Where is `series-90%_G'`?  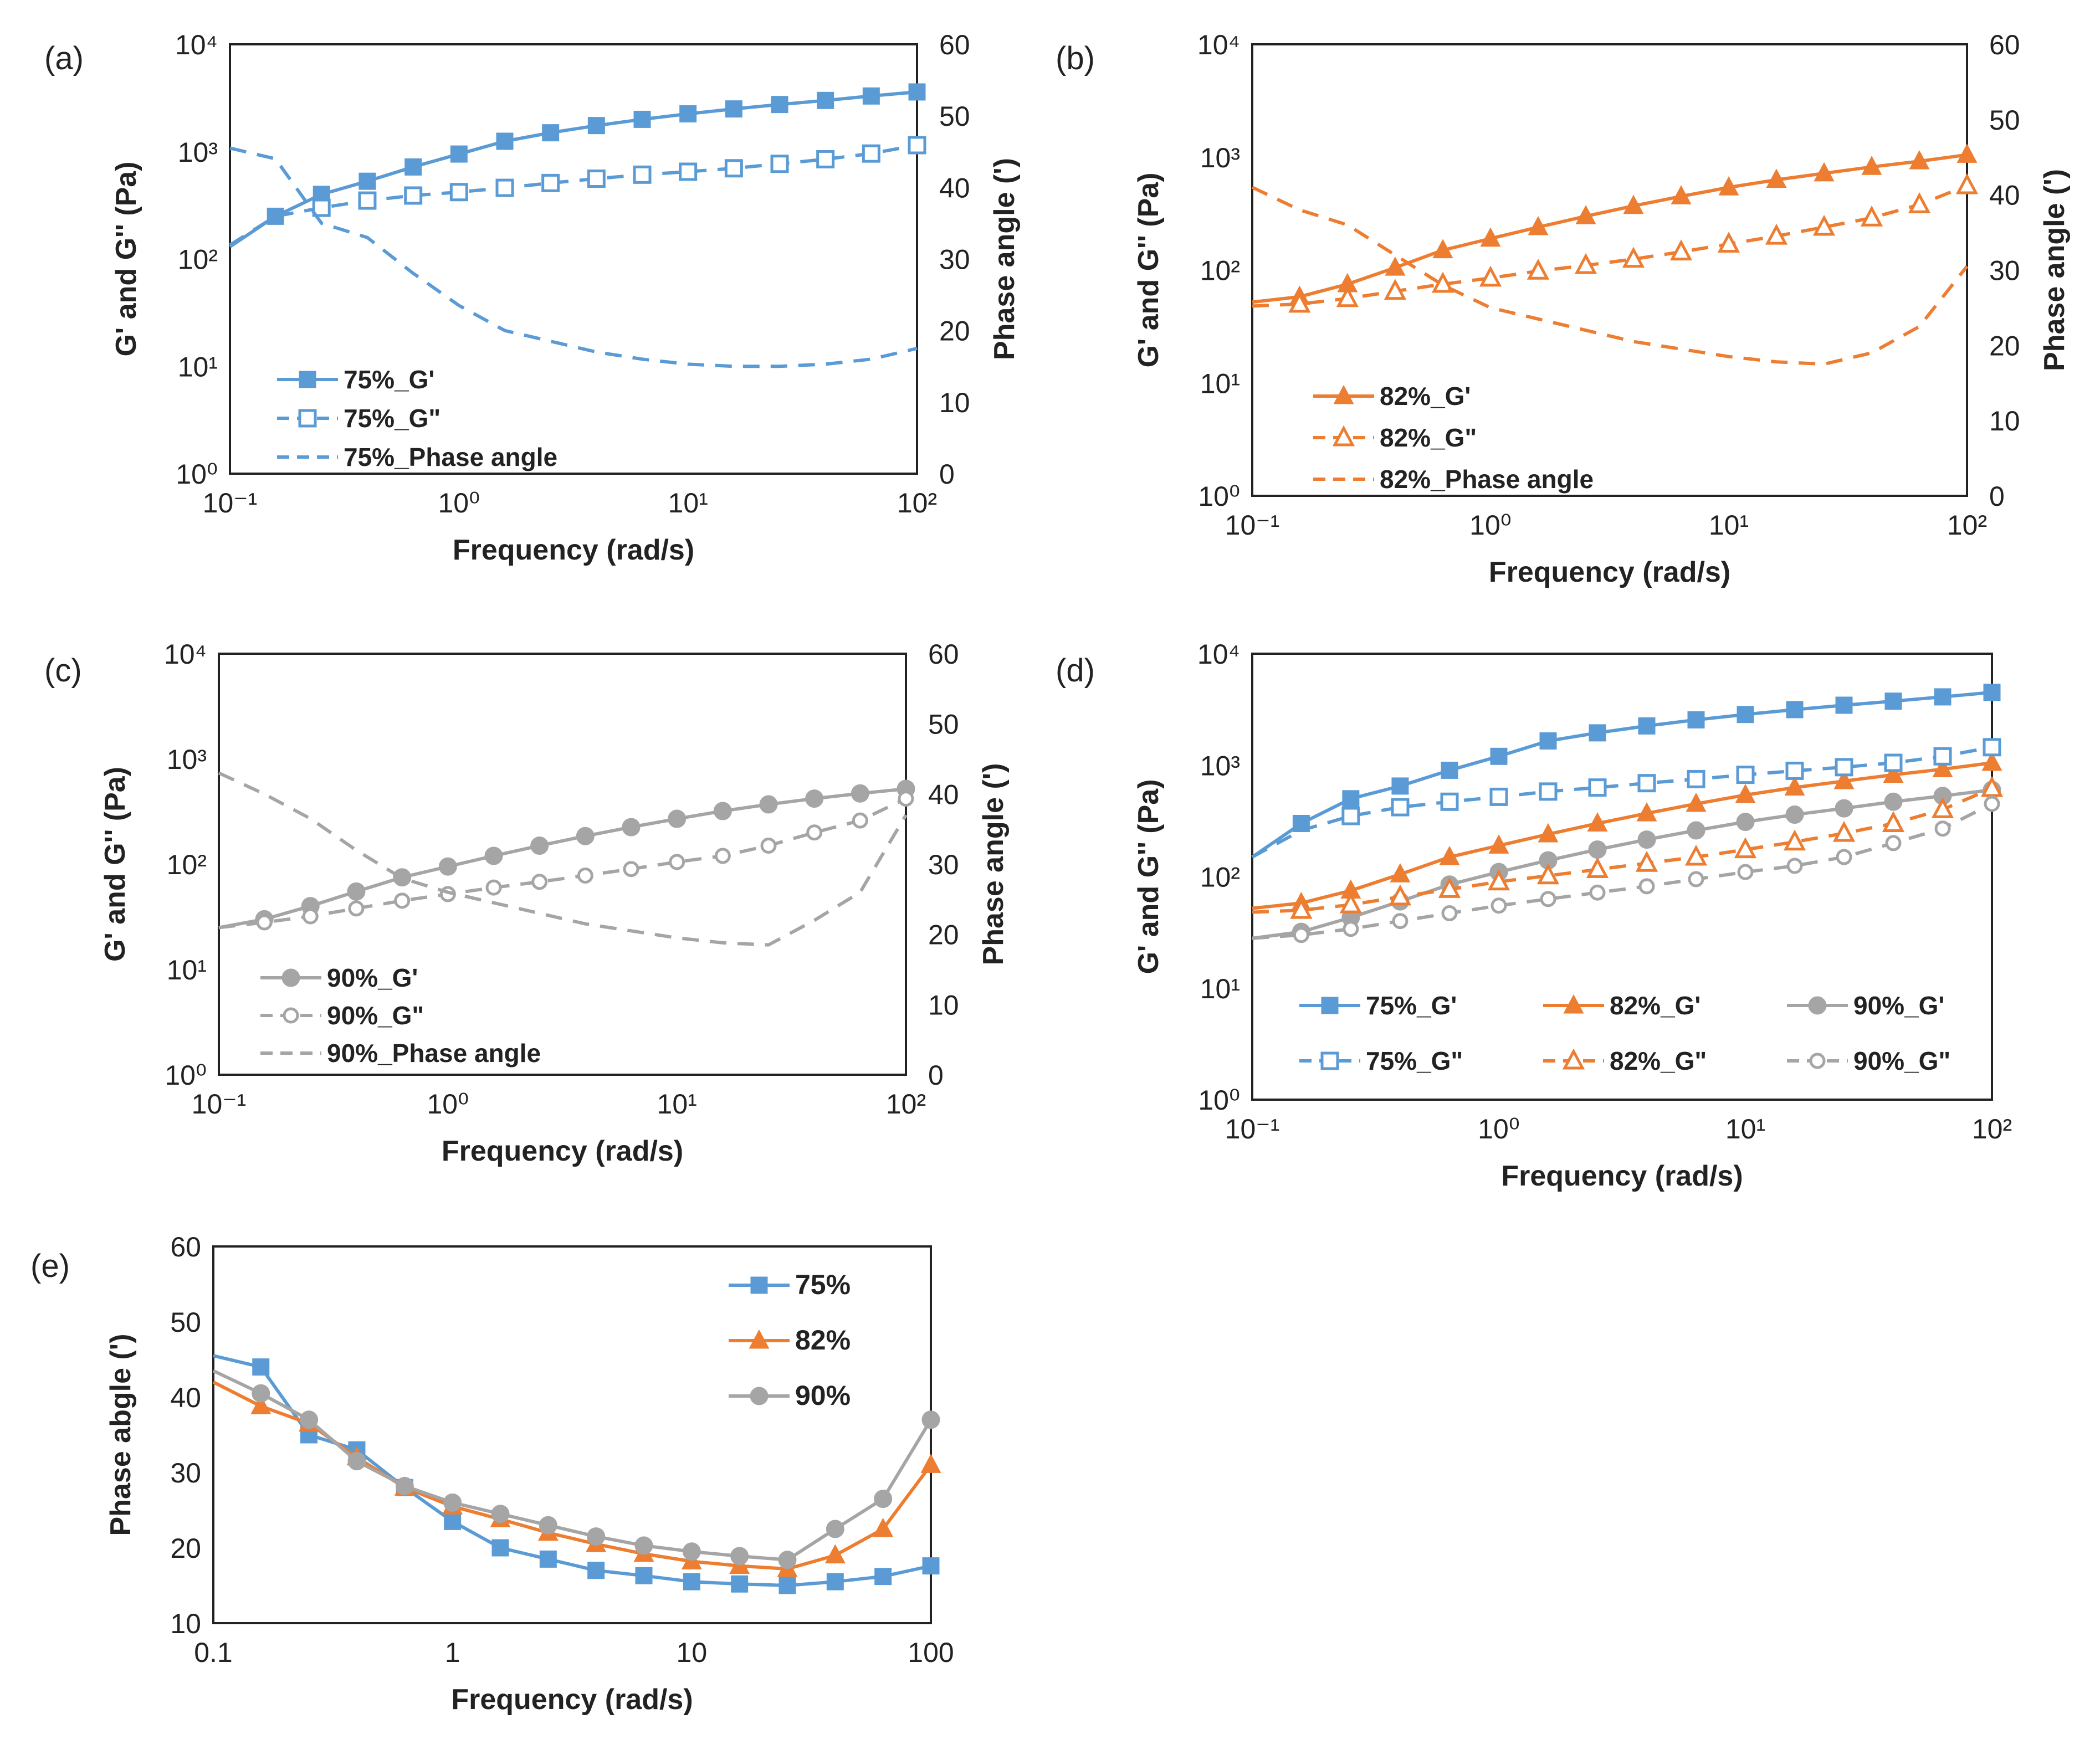
series-90%_G' is located at coordinates (1626, 861).